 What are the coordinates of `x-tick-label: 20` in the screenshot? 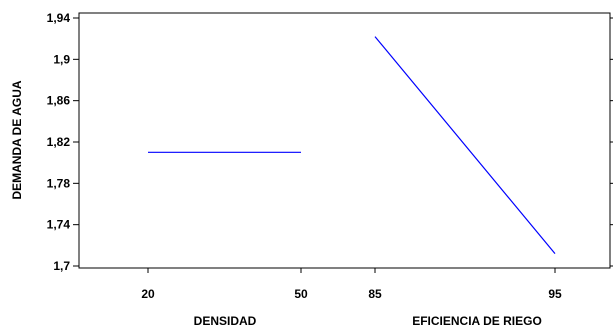 It's located at (148, 294).